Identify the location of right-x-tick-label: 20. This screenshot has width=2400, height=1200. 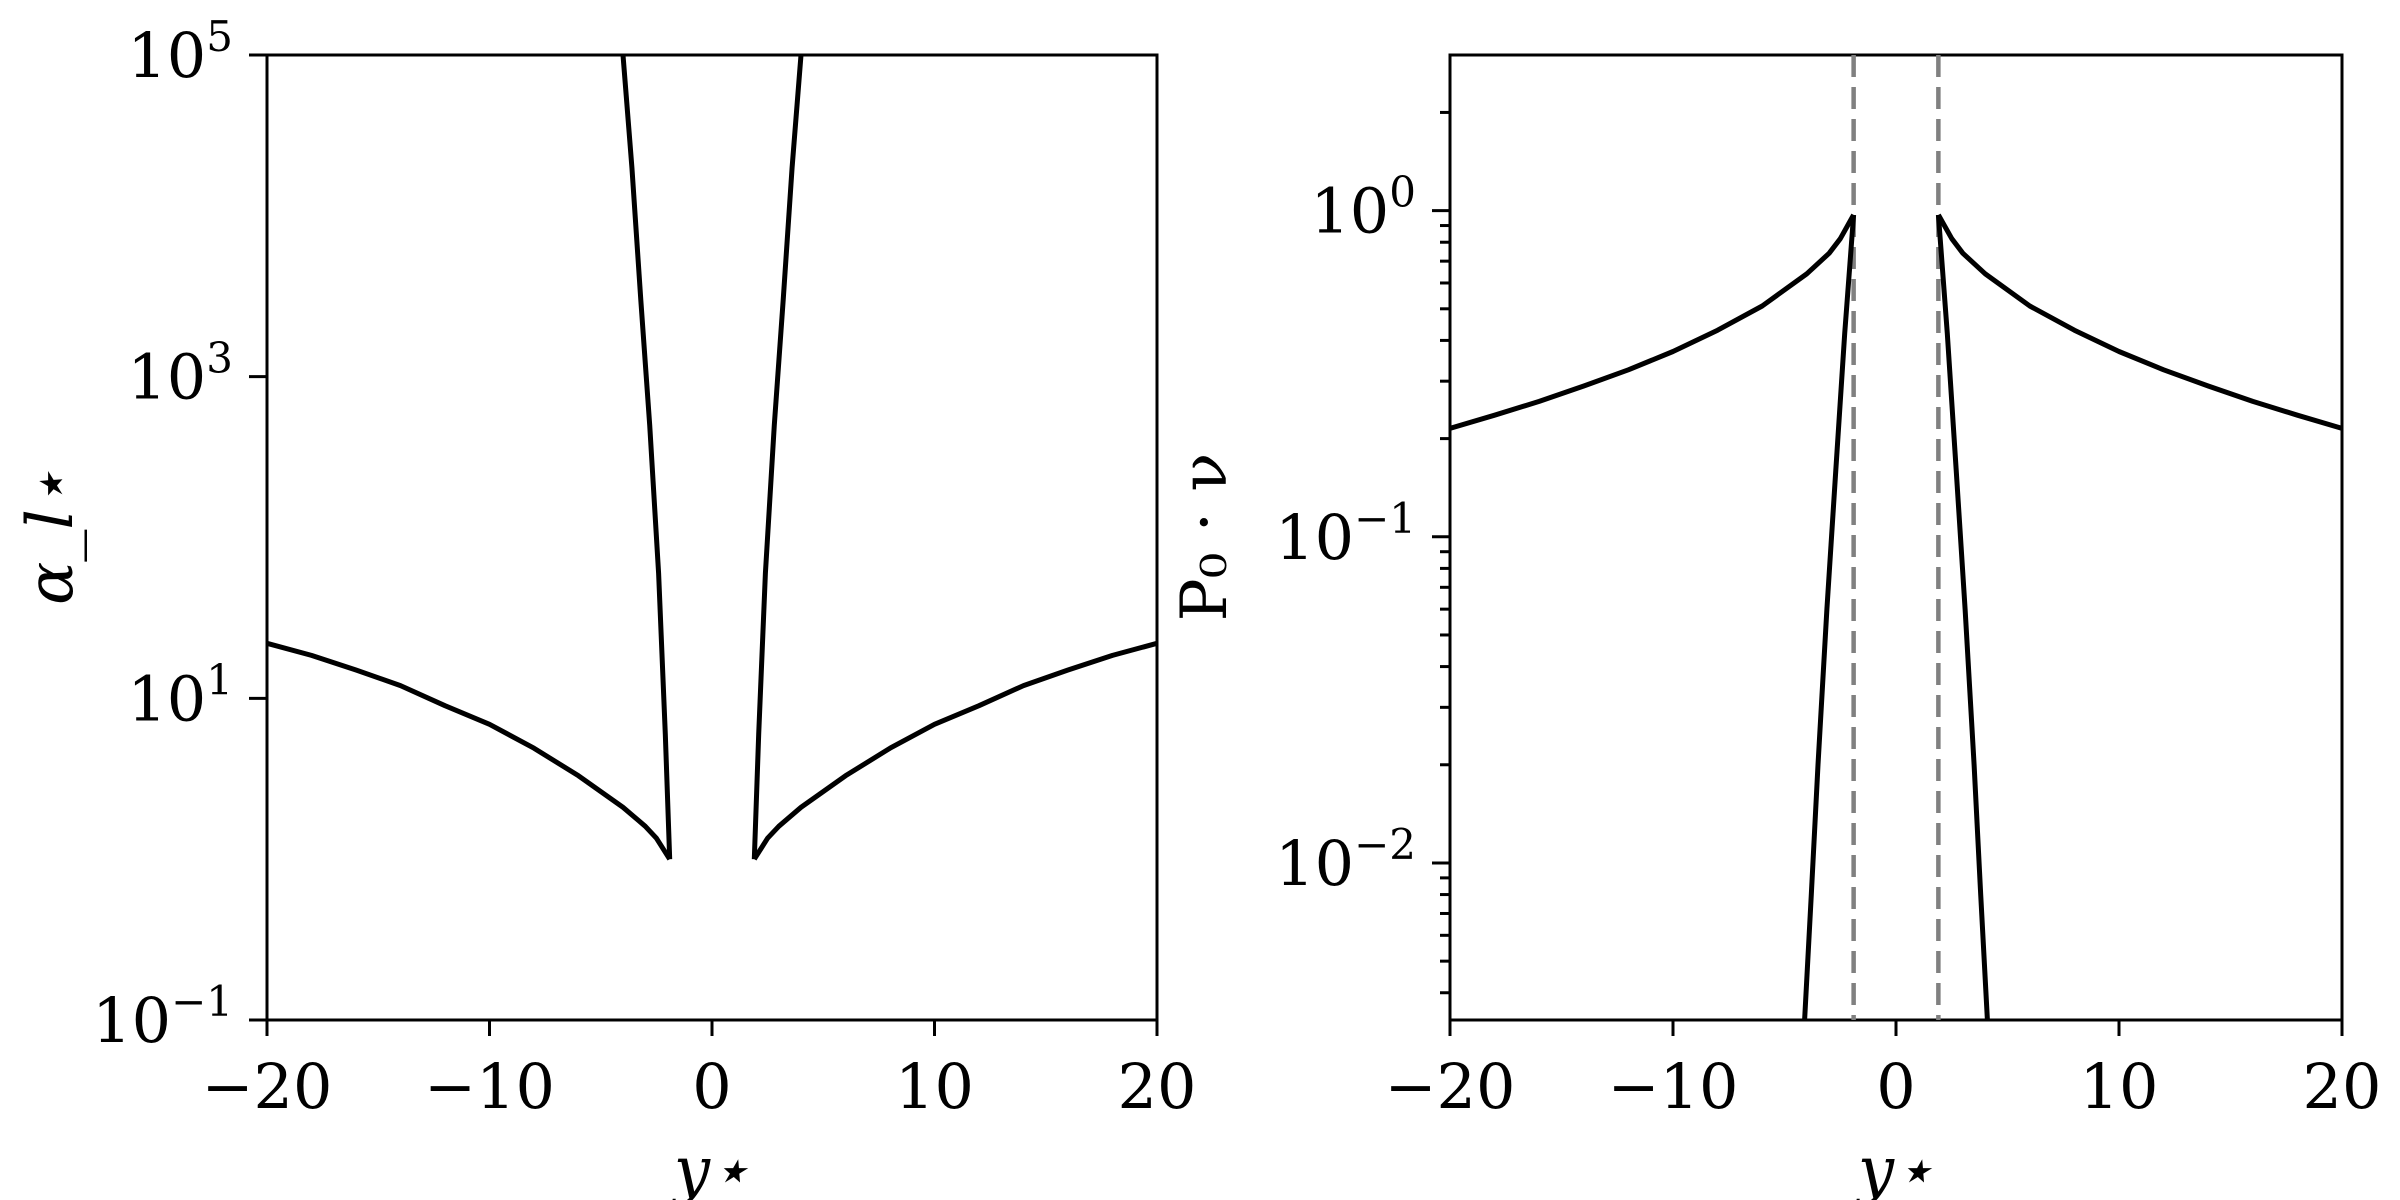
(2342, 1086).